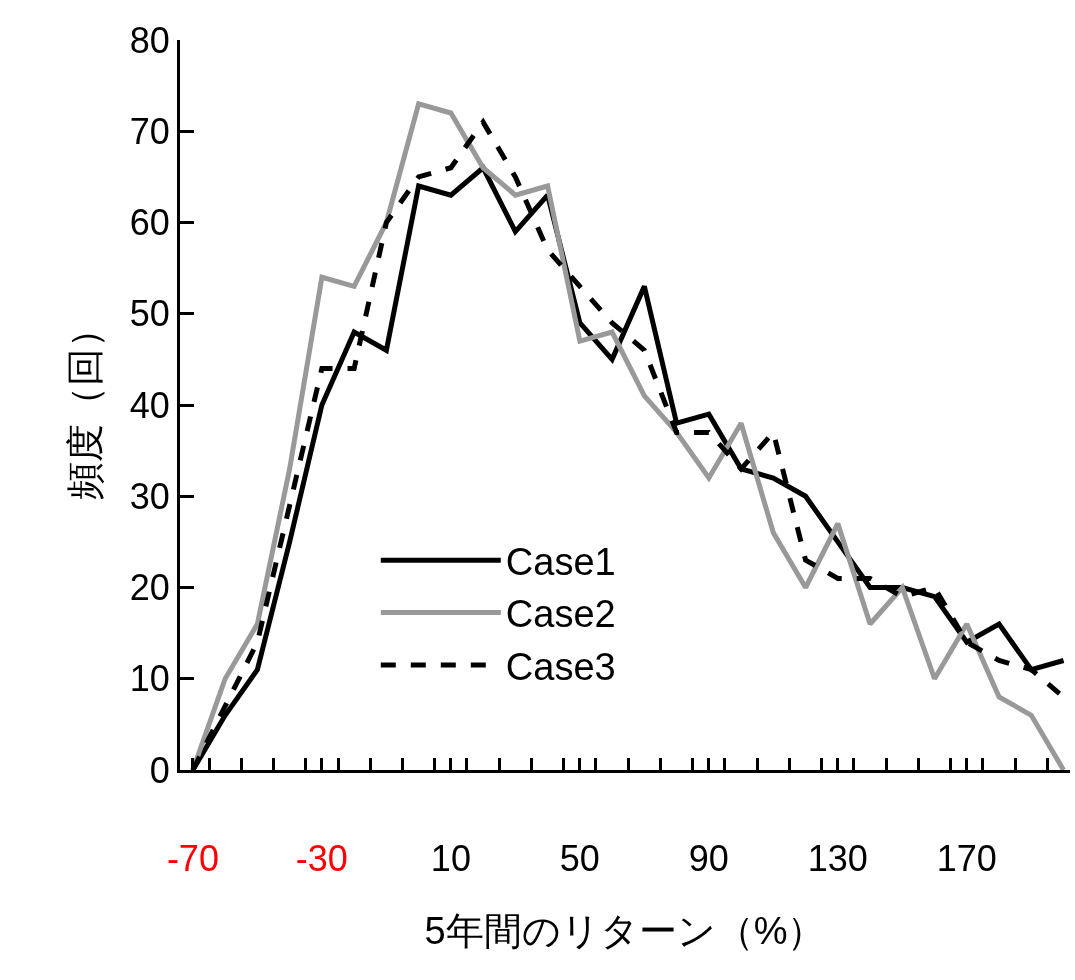  What do you see at coordinates (966, 859) in the screenshot?
I see `x-tick-label: 170` at bounding box center [966, 859].